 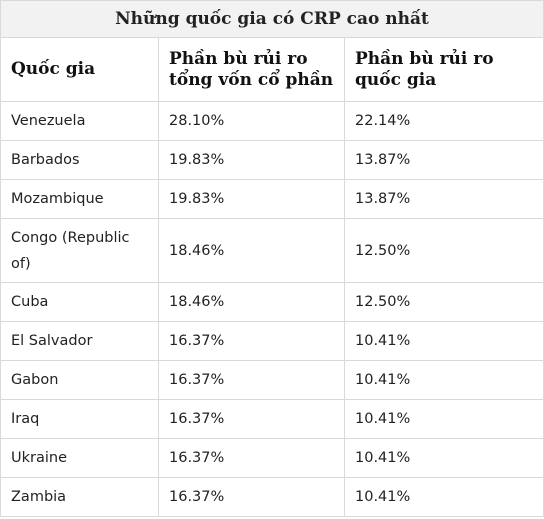 I want to click on cell-country: Ukraine, so click(x=79, y=458).